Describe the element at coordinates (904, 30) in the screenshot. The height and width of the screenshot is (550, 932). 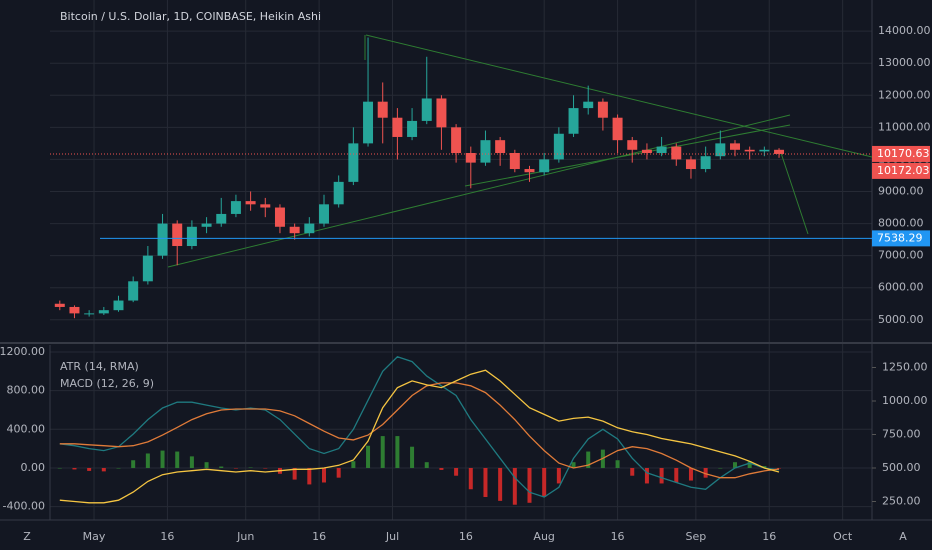
I see `y-tick-label: 14000.00` at that location.